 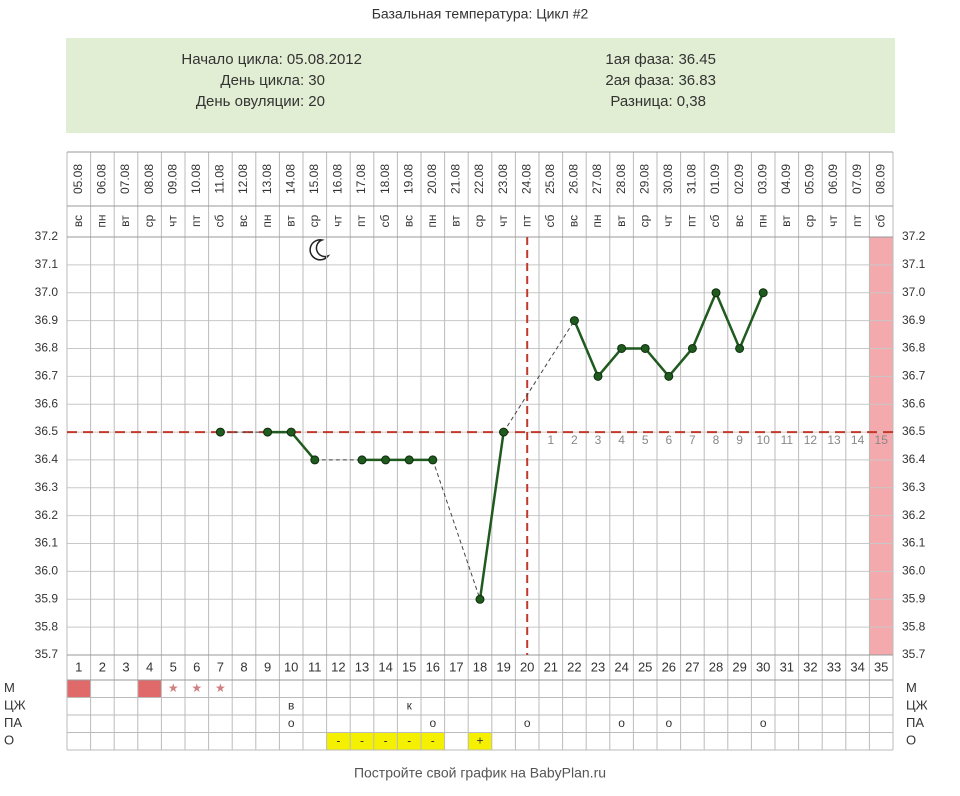 I want to click on y-tick-label-right: 36.2, so click(x=914, y=515).